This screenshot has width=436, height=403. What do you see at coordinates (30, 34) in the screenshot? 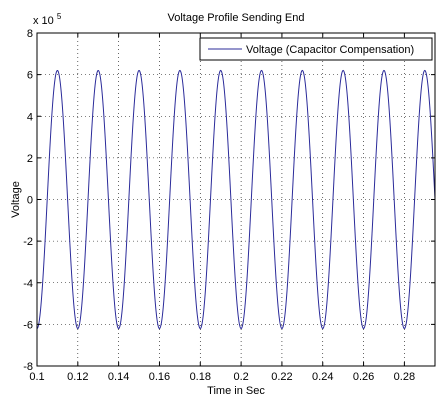
I see `y-tick-label: 8` at bounding box center [30, 34].